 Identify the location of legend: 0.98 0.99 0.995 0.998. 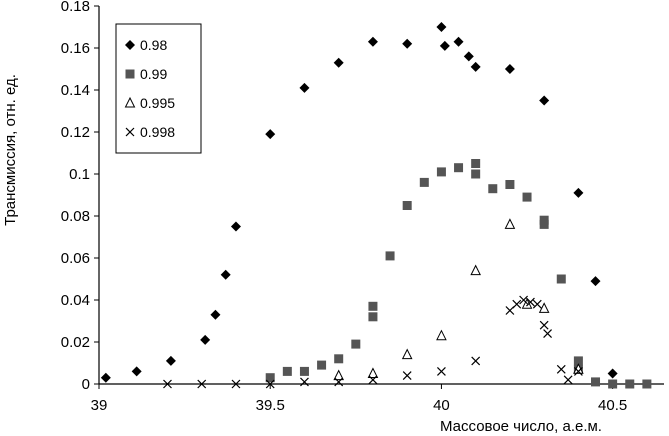
(158, 88).